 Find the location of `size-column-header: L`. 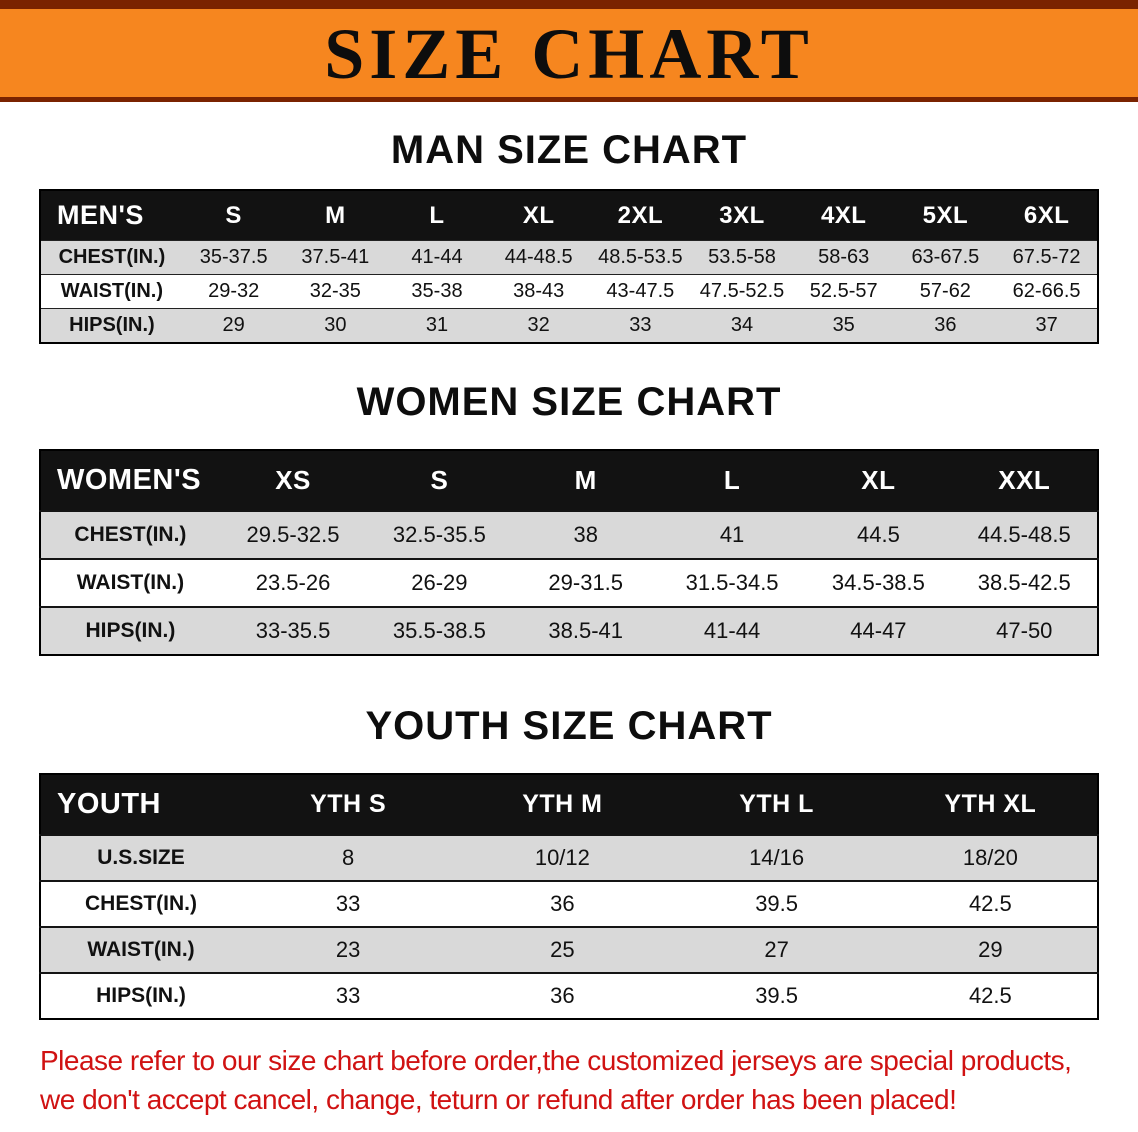

size-column-header: L is located at coordinates (732, 480).